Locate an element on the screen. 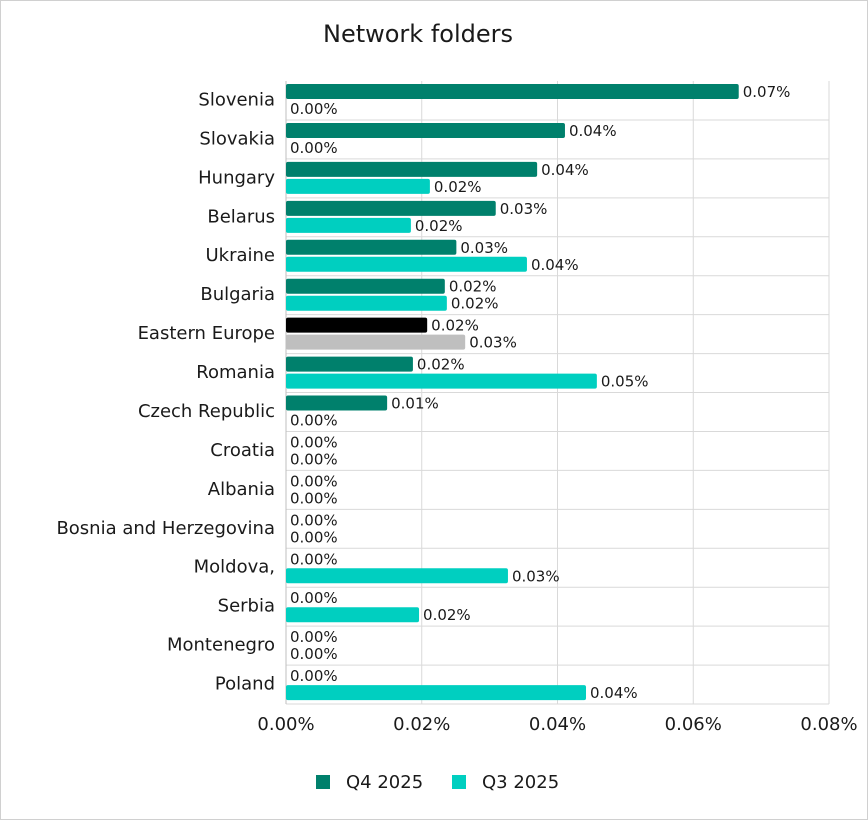 The width and height of the screenshot is (868, 820). x-tick-label: 0.08% is located at coordinates (828, 724).